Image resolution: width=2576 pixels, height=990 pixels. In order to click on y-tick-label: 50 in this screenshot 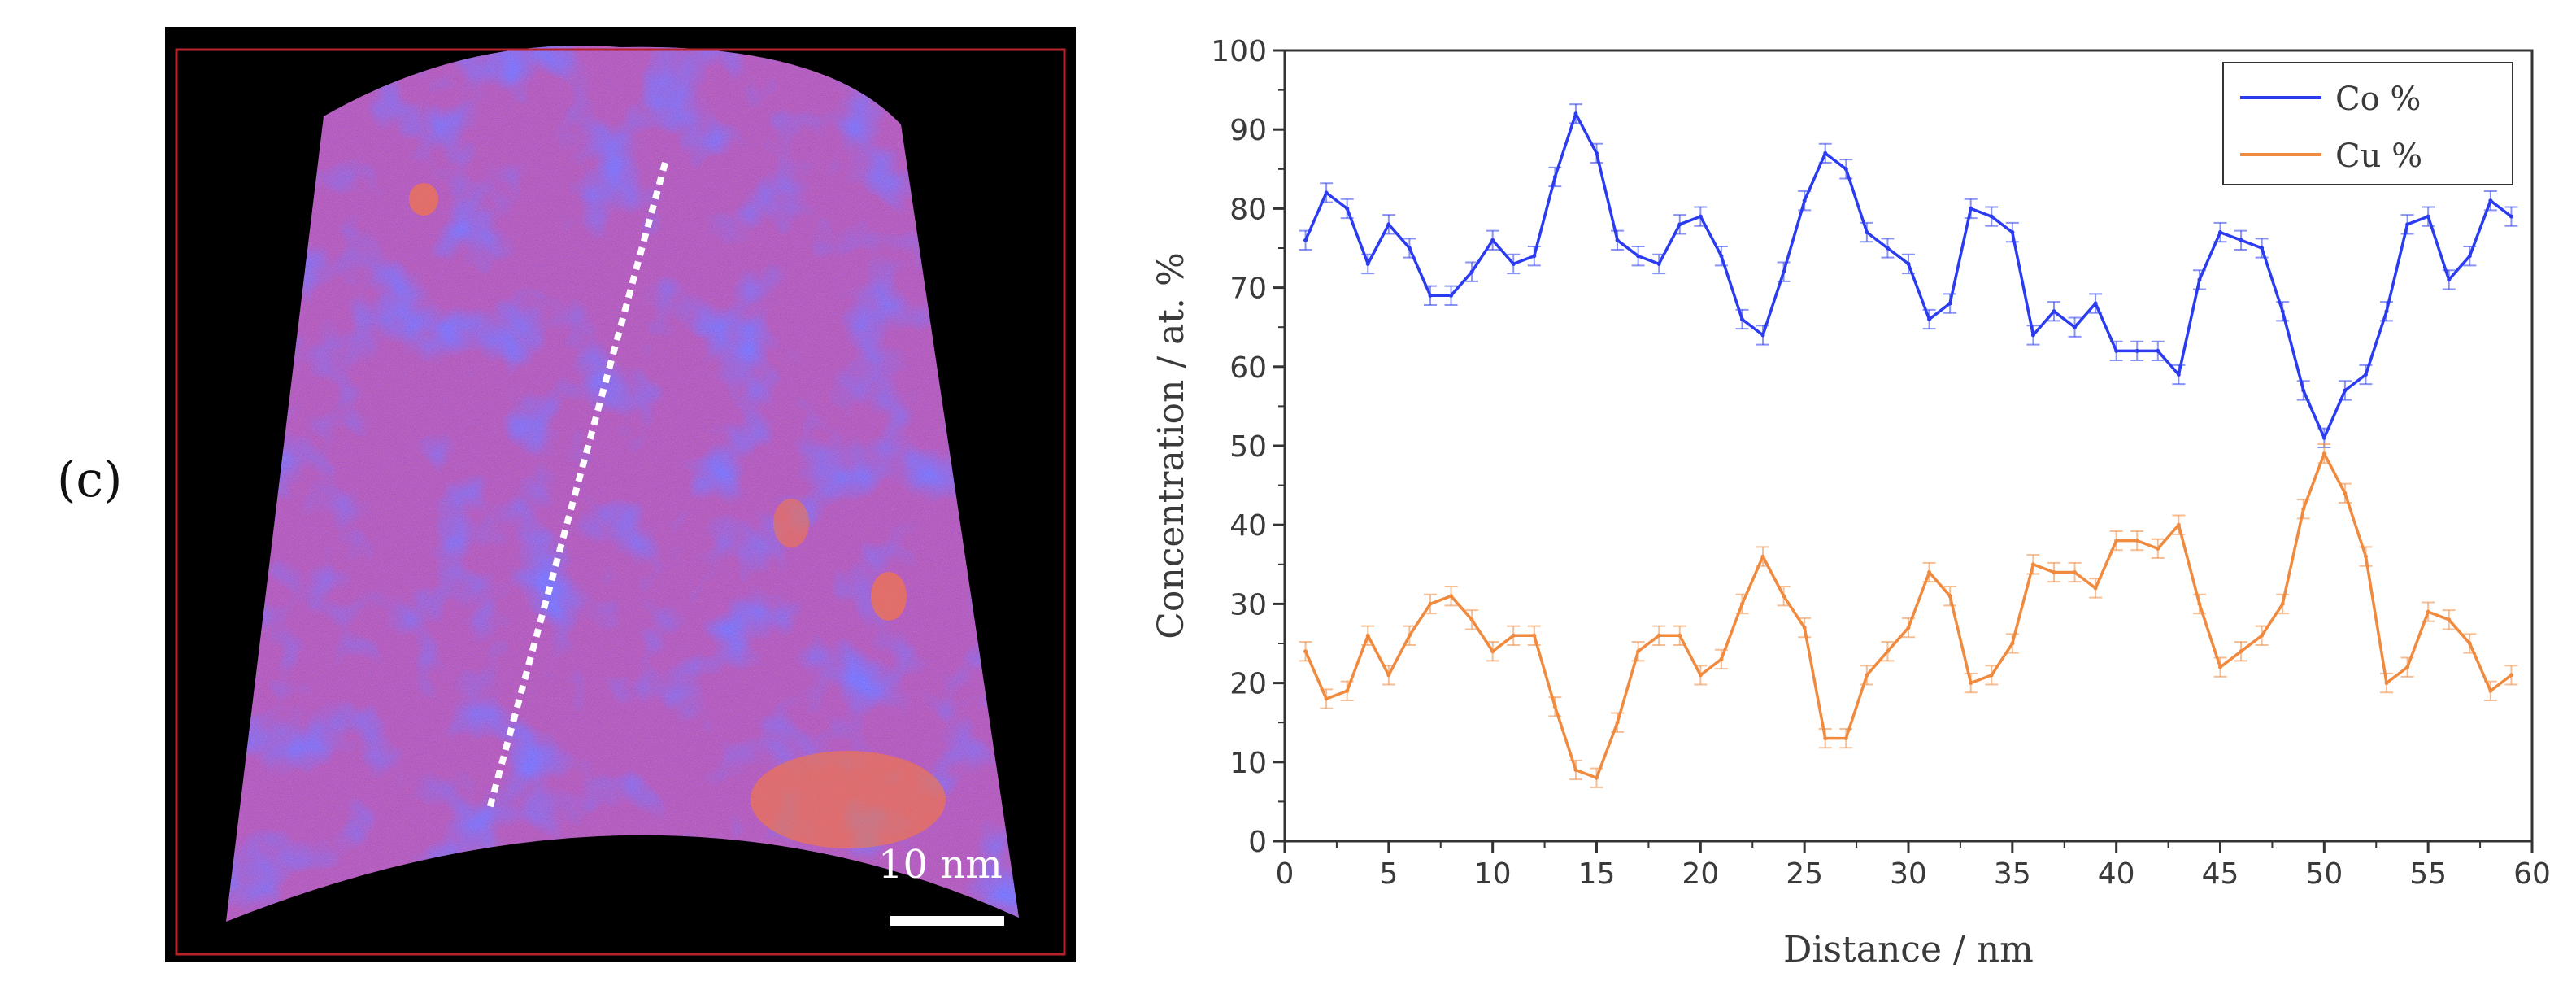, I will do `click(1248, 447)`.